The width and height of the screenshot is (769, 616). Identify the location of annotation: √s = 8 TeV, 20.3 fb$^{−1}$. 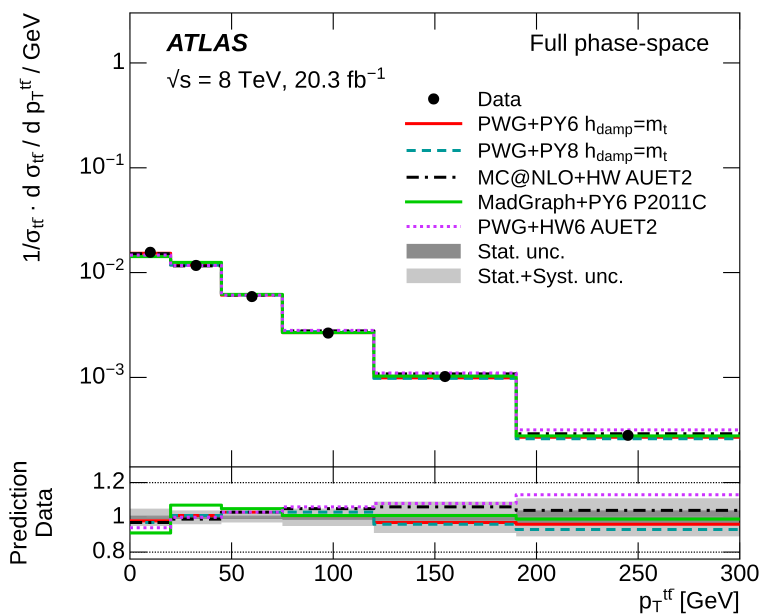
(276, 79).